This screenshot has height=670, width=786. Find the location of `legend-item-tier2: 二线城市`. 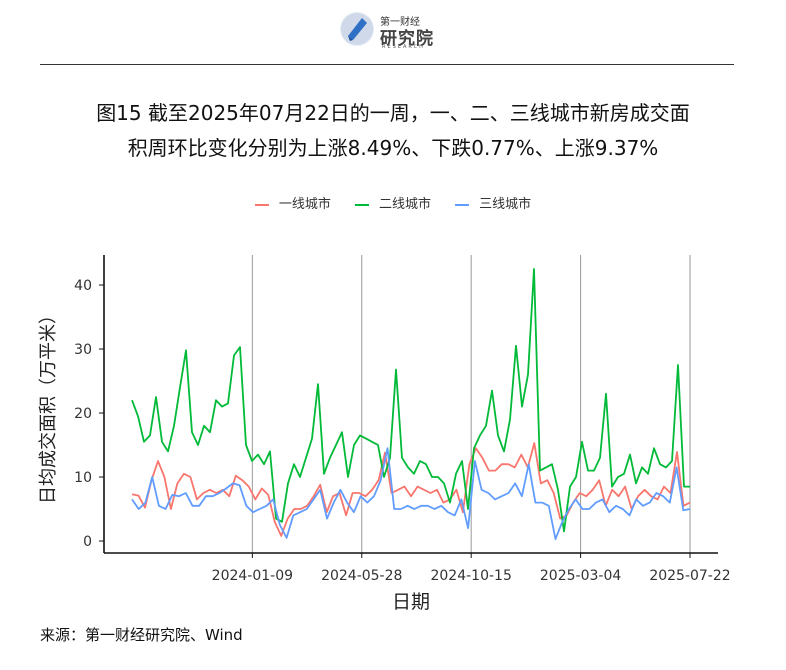

legend-item-tier2: 二线城市 is located at coordinates (392, 202).